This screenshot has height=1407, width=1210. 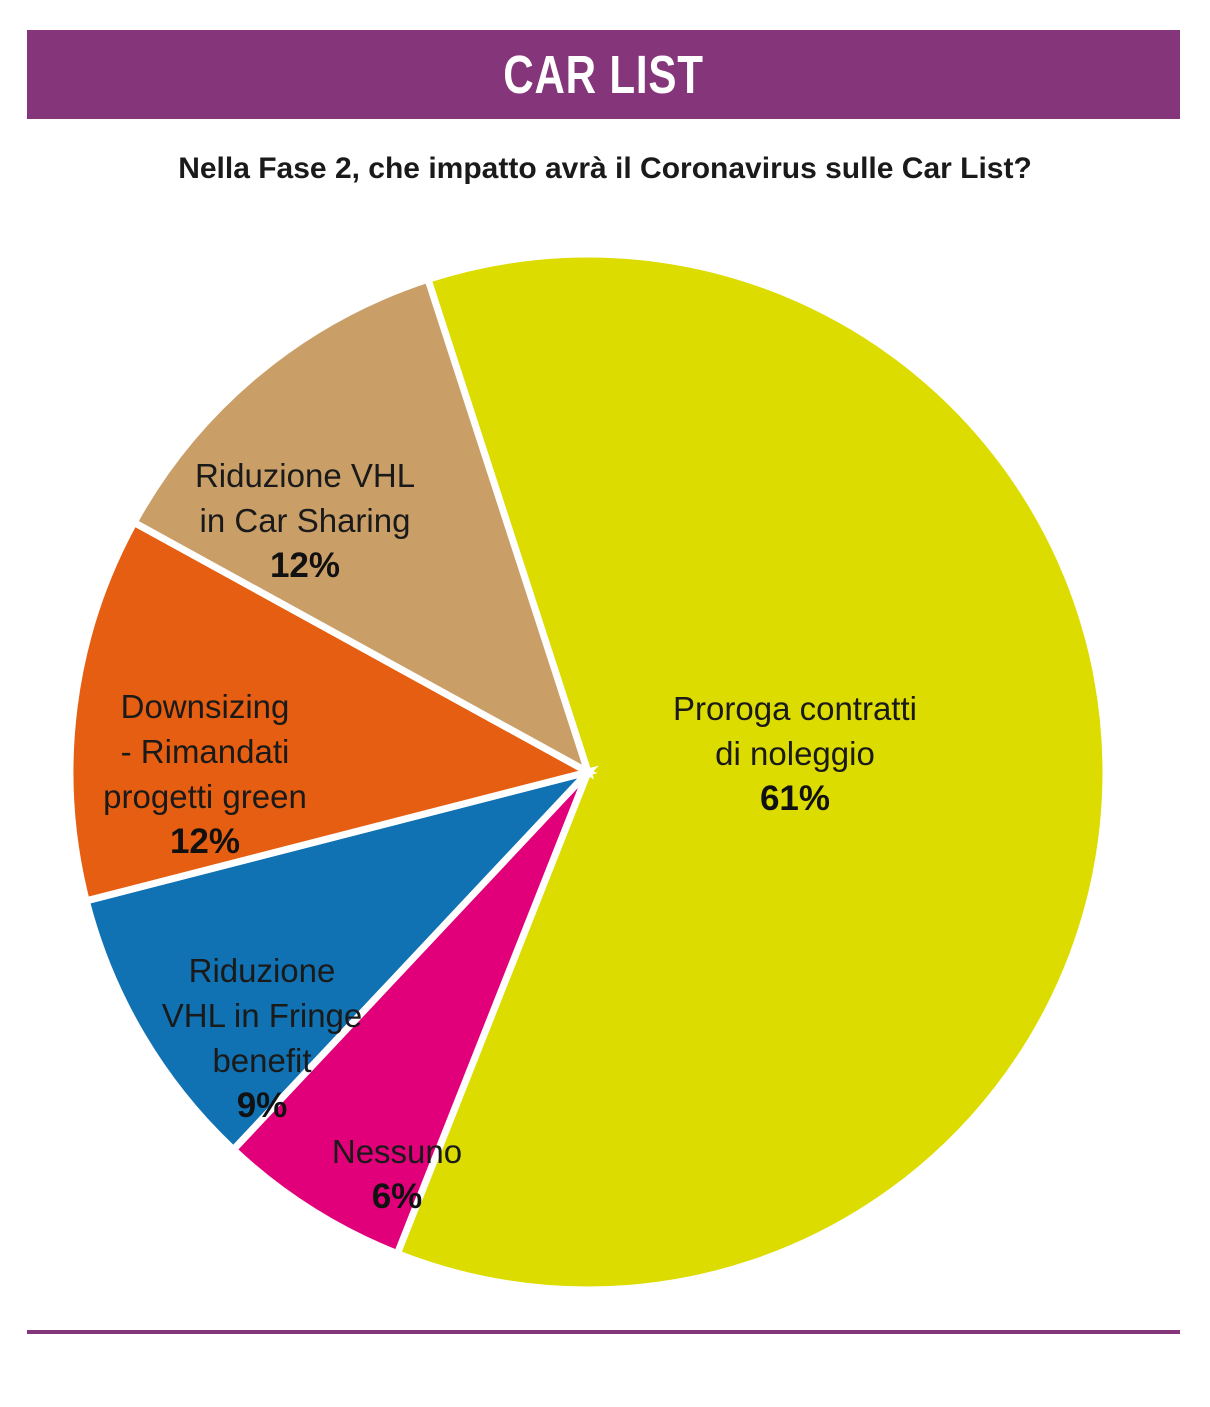 I want to click on slice-value-proroga: 61%, so click(x=795, y=798).